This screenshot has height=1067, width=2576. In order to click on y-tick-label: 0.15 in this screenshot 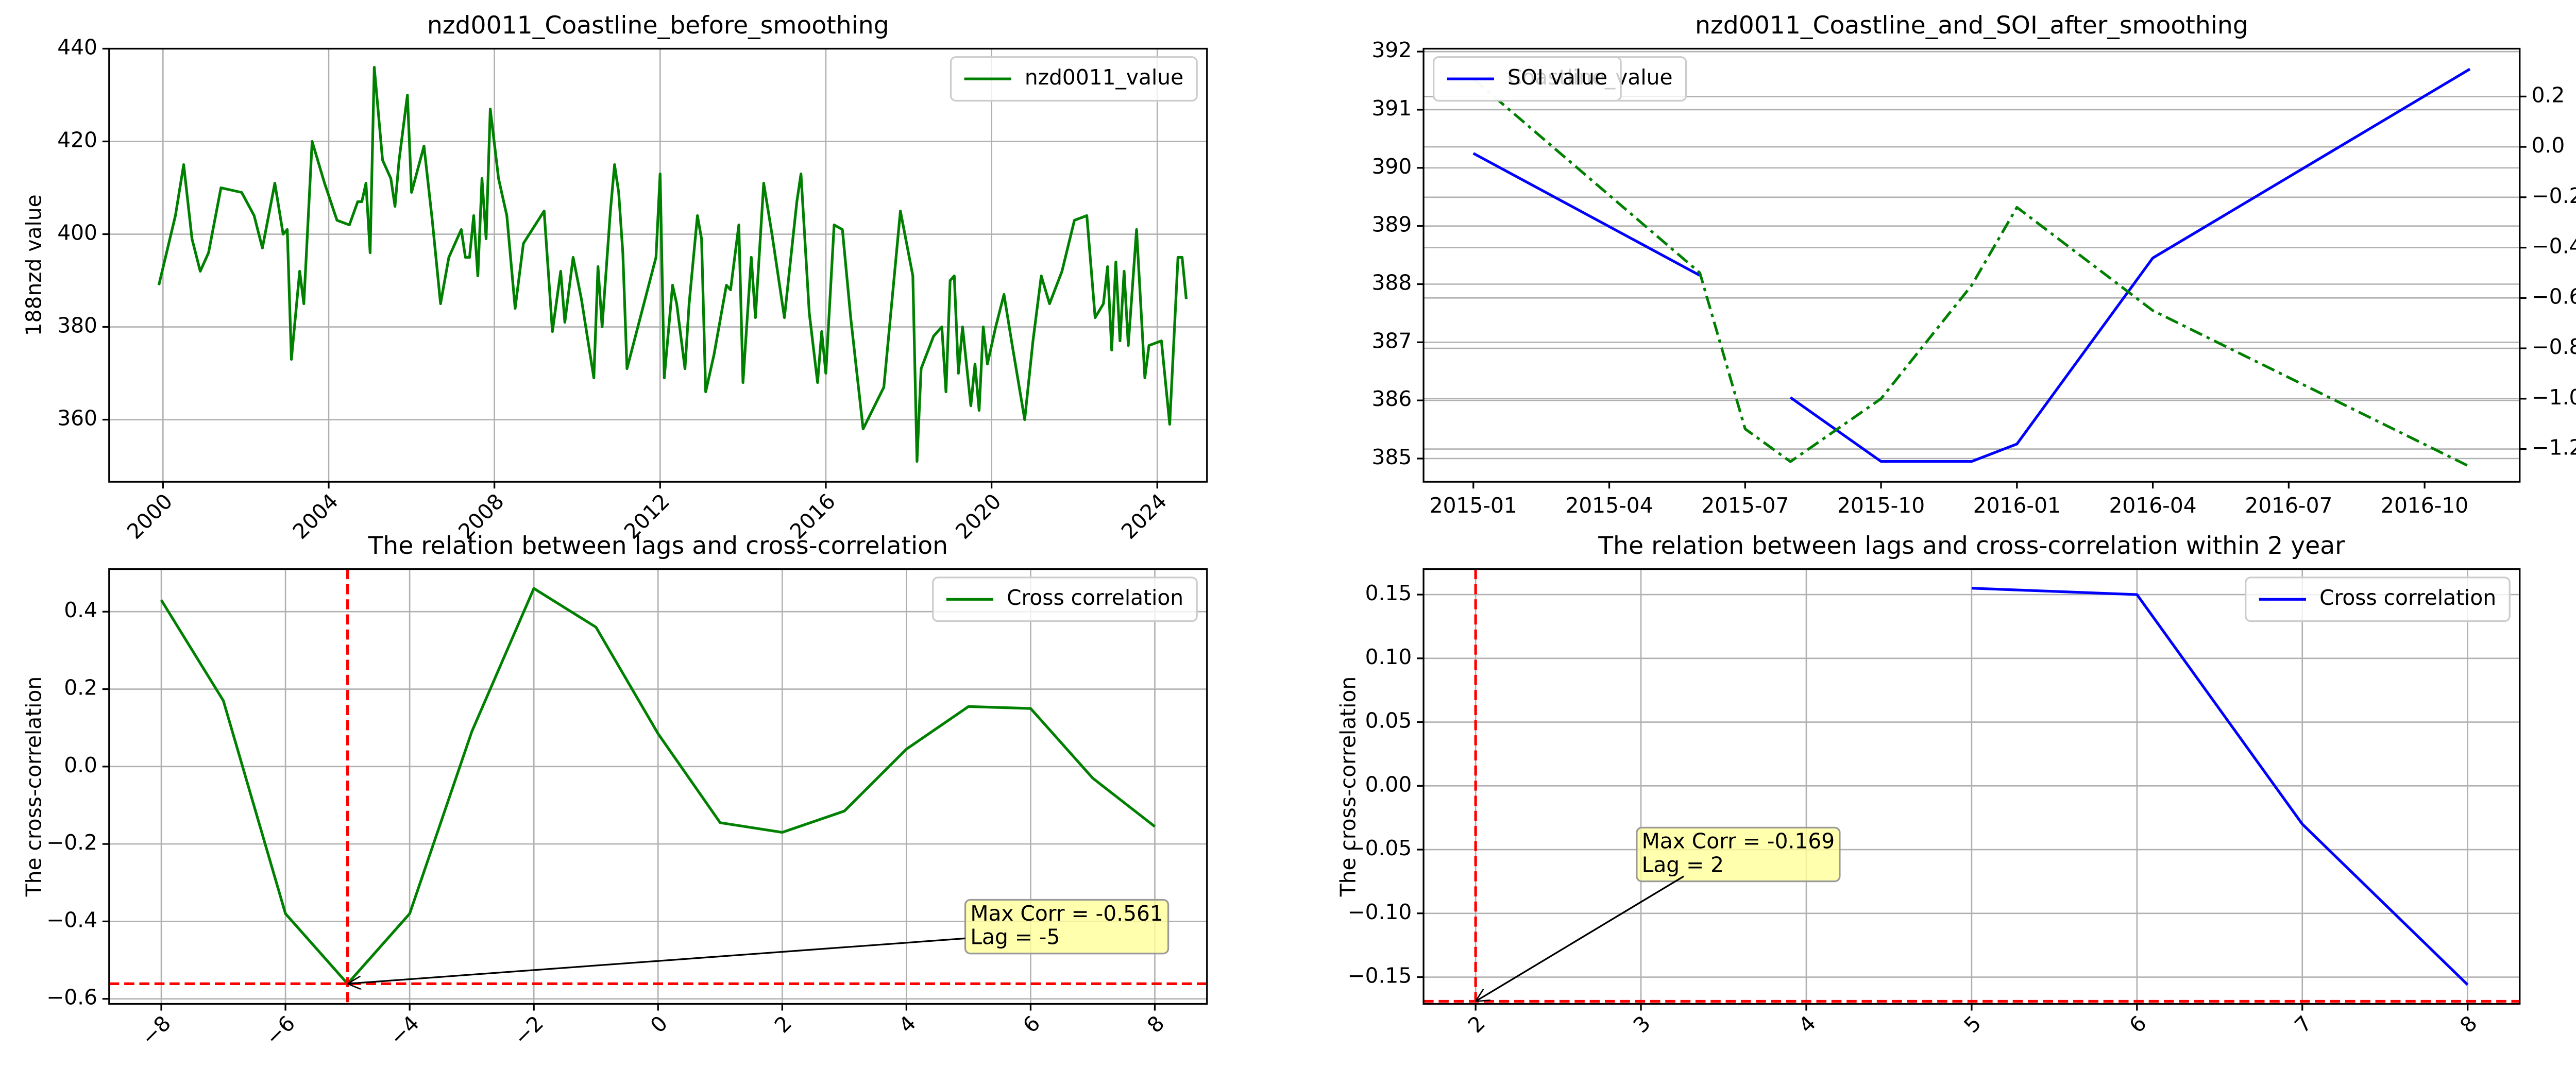, I will do `click(1388, 593)`.